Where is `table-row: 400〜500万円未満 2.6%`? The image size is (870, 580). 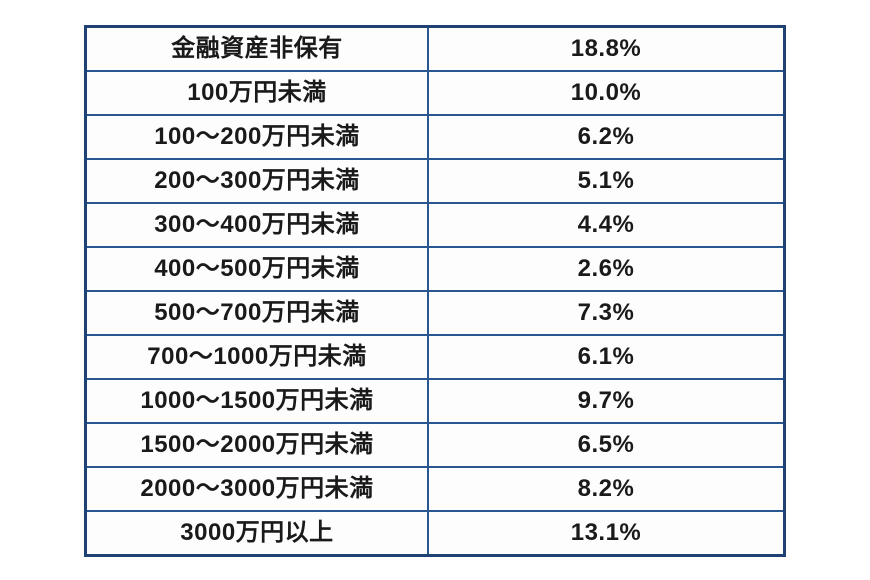
table-row: 400〜500万円未満 2.6% is located at coordinates (435, 269).